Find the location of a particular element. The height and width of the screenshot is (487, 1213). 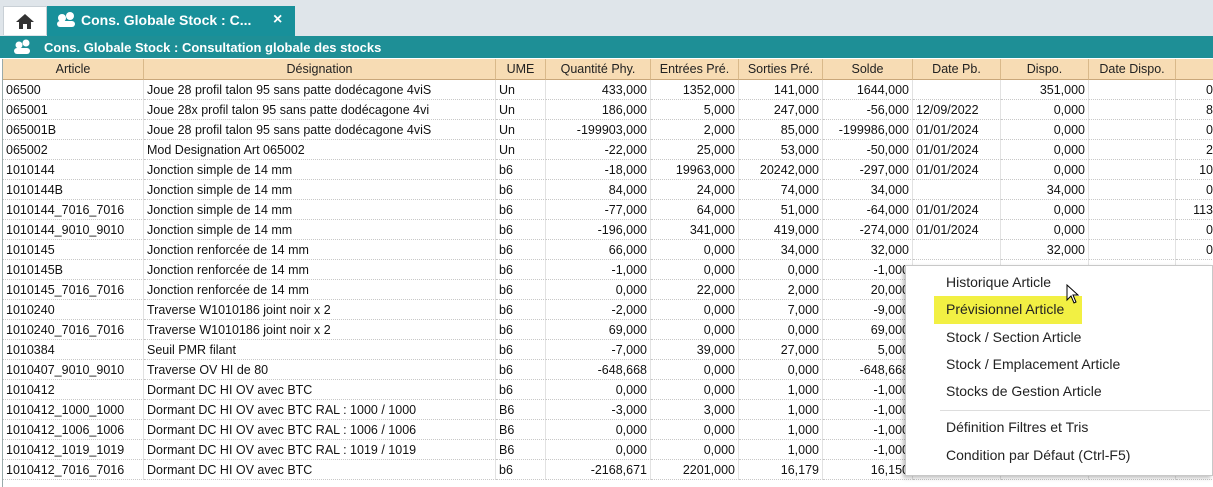

cell: -2168,671 is located at coordinates (598, 470).